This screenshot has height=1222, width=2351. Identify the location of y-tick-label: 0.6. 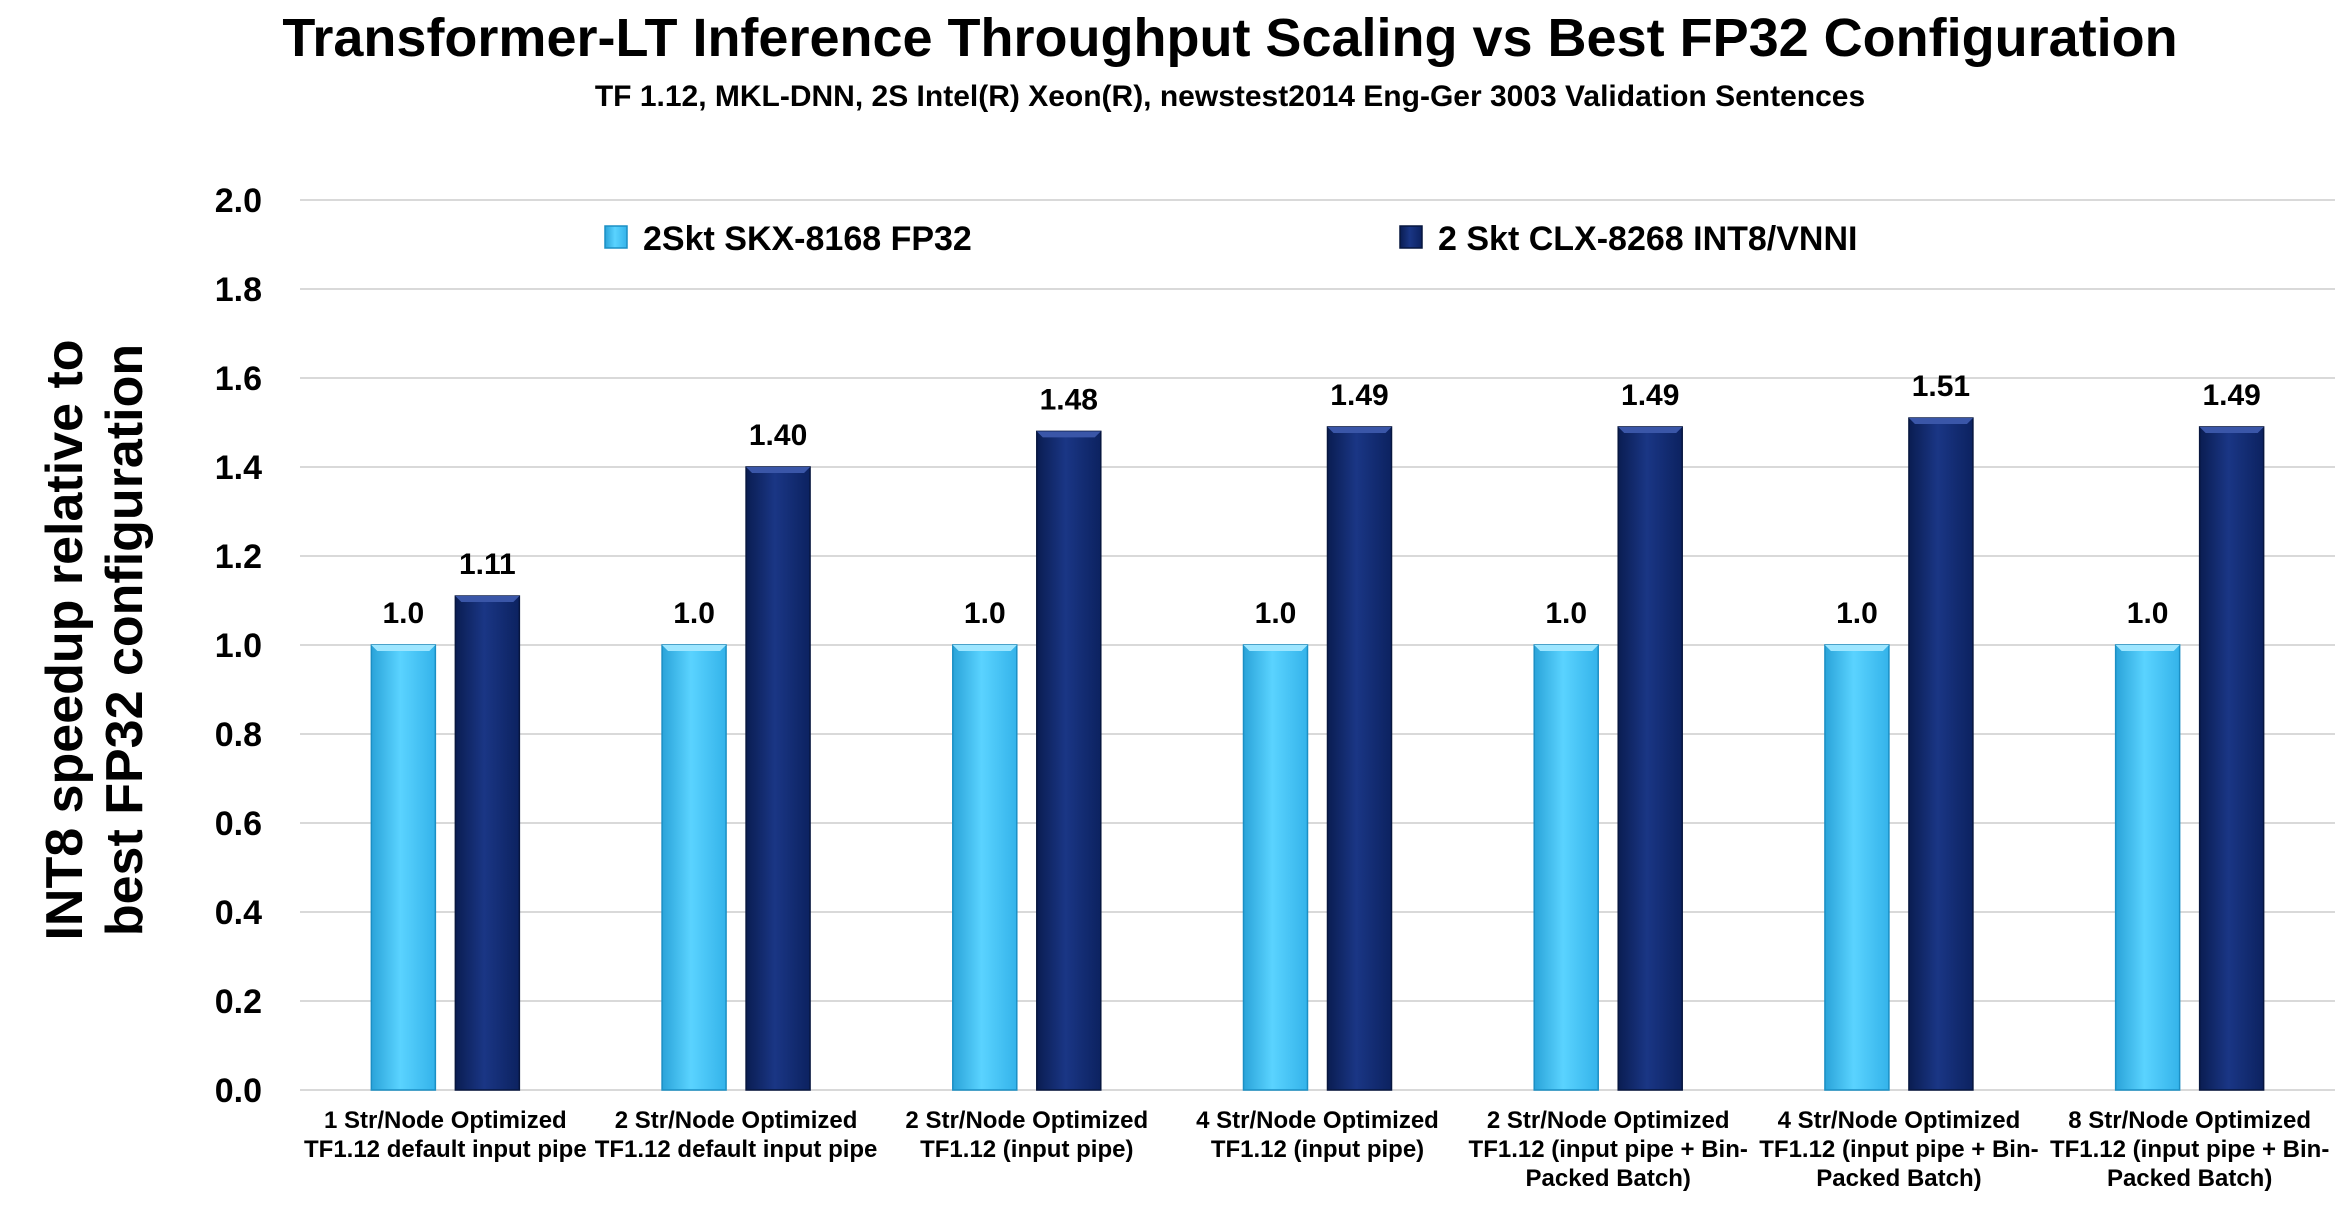
(238, 824).